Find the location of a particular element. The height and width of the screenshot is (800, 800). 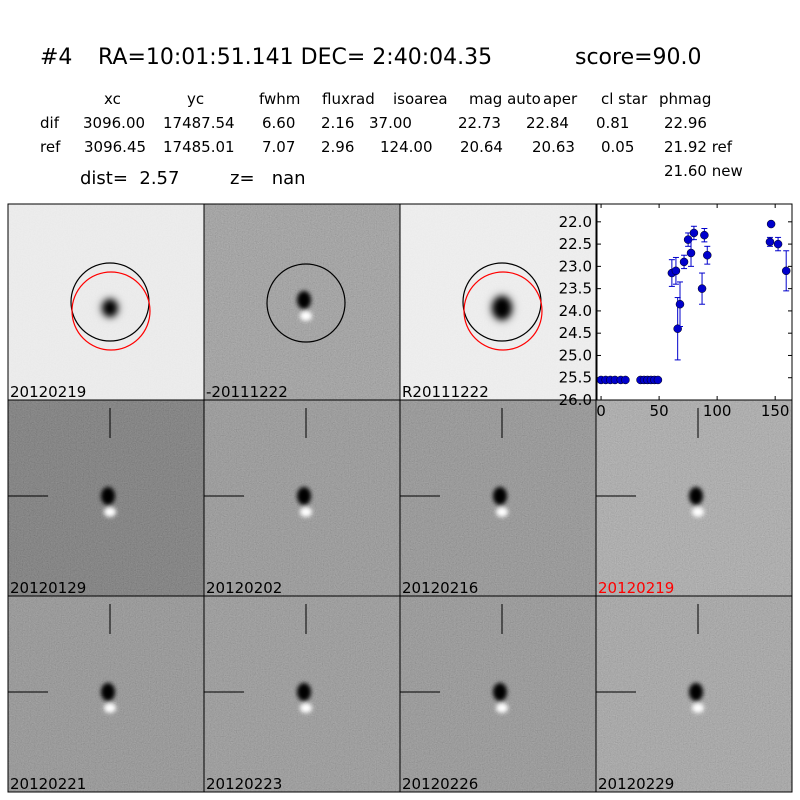

table-cell: 3096.45 is located at coordinates (115, 147).